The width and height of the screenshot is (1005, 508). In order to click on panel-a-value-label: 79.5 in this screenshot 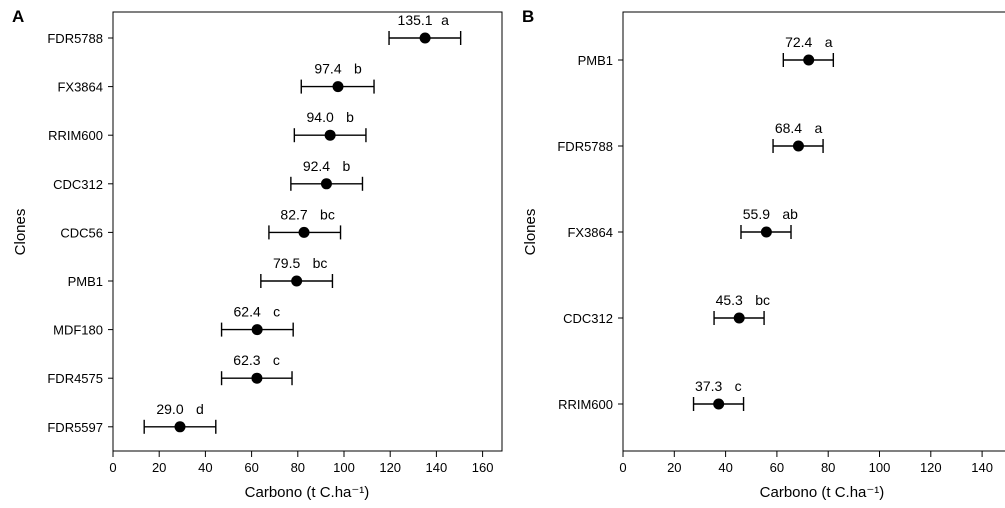, I will do `click(286, 263)`.